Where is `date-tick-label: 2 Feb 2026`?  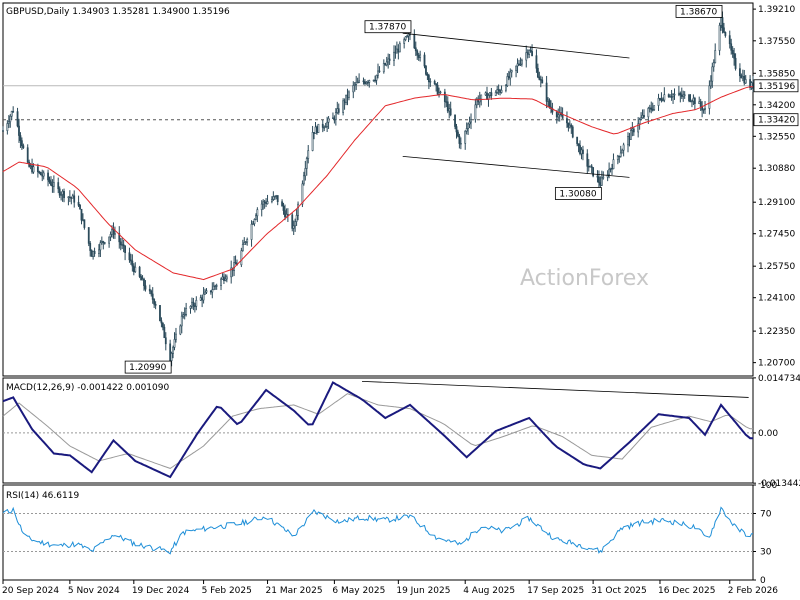
date-tick-label: 2 Feb 2026 is located at coordinates (753, 591).